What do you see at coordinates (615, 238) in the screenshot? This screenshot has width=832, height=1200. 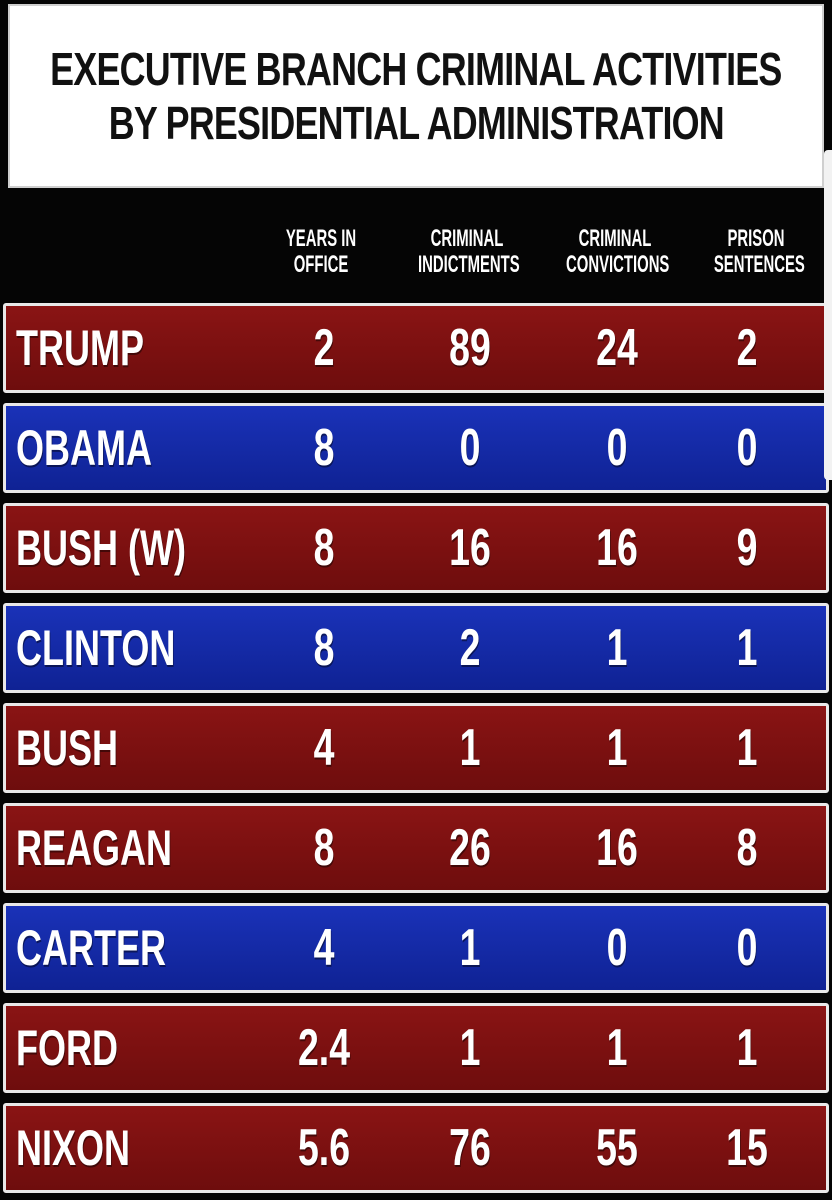 I see `column-header-convictions-line-1: CRIMINAL` at bounding box center [615, 238].